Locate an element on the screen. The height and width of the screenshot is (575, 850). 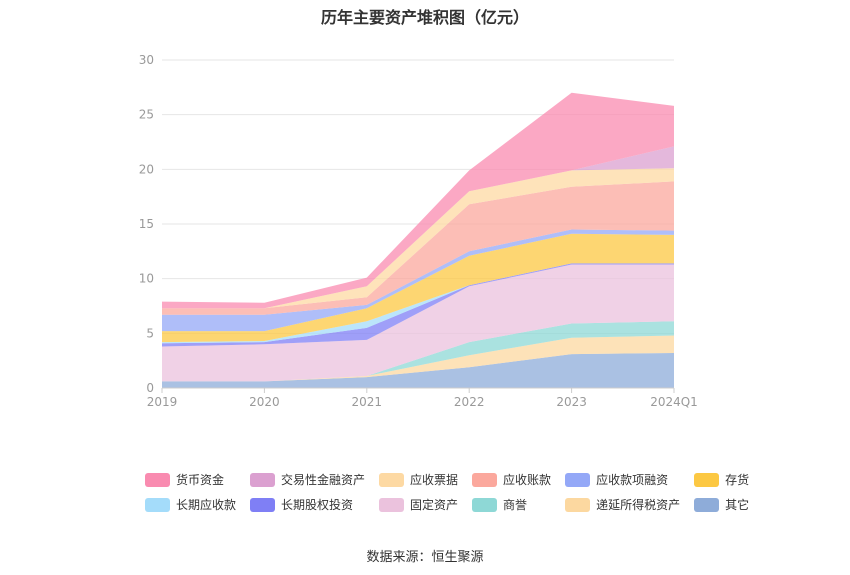
y-tick-label: 25 is located at coordinates (146, 115).